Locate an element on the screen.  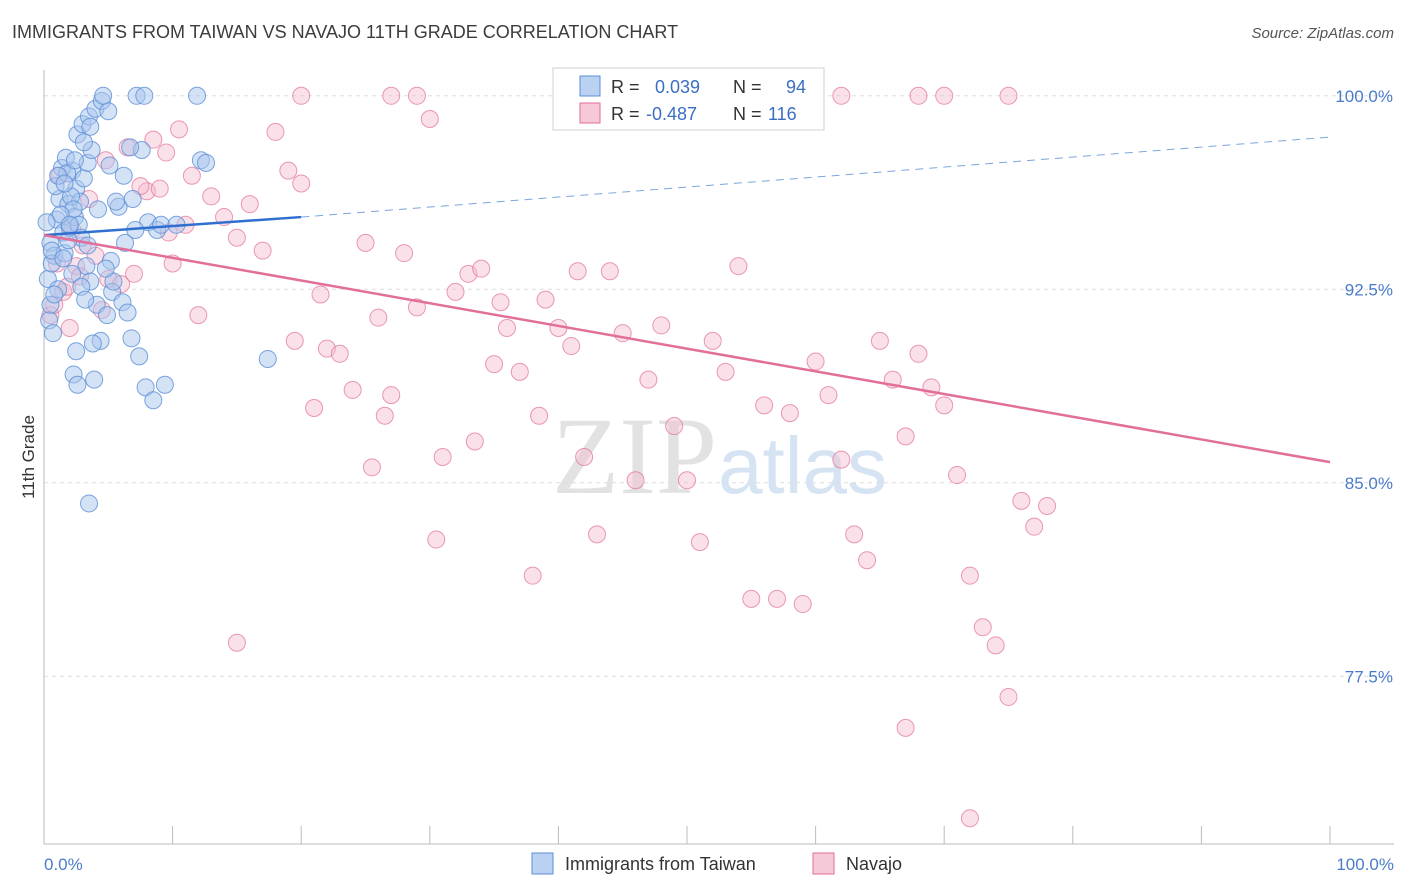
legend-r-value-navajo: -0.487 is located at coordinates (671, 114).